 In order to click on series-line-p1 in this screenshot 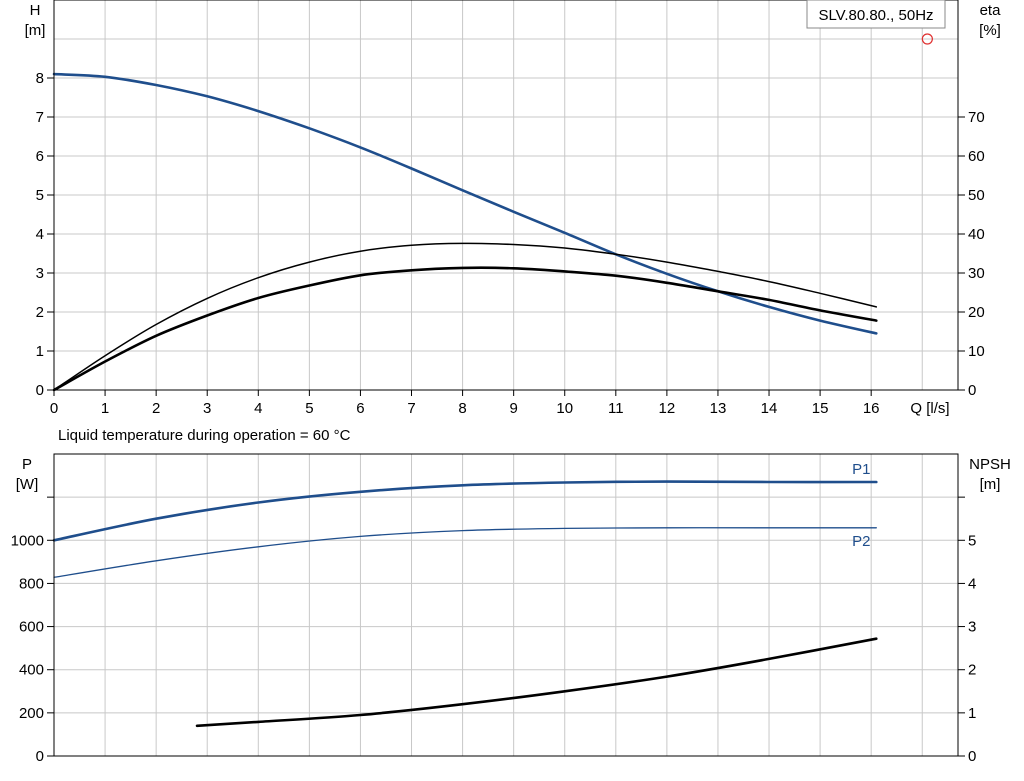, I will do `click(465, 511)`.